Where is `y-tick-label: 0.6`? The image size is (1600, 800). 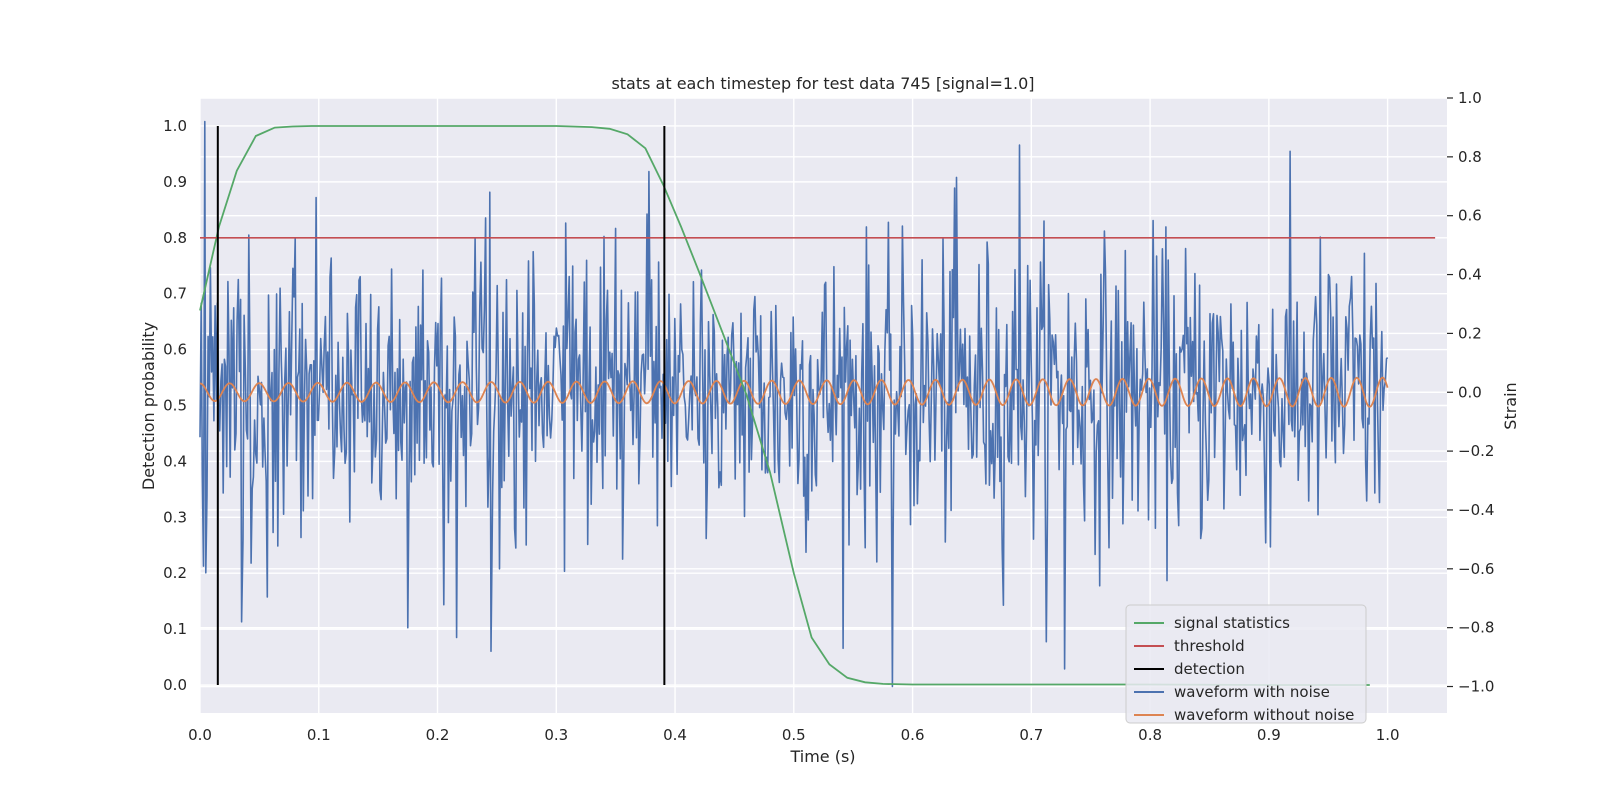
y-tick-label: 0.6 is located at coordinates (175, 350).